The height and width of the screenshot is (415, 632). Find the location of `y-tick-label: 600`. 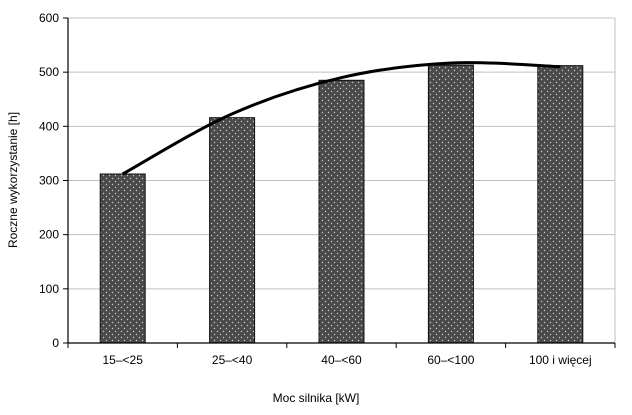

y-tick-label: 600 is located at coordinates (49, 18).